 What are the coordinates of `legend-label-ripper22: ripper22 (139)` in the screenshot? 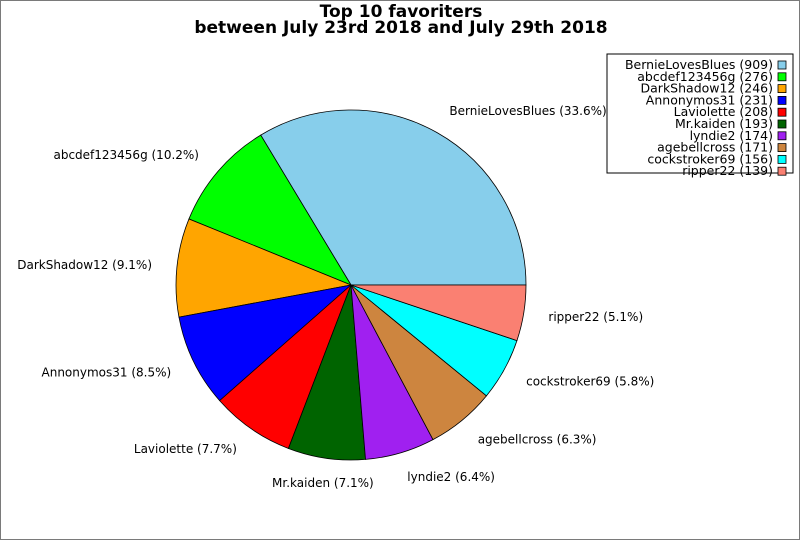 It's located at (727, 170).